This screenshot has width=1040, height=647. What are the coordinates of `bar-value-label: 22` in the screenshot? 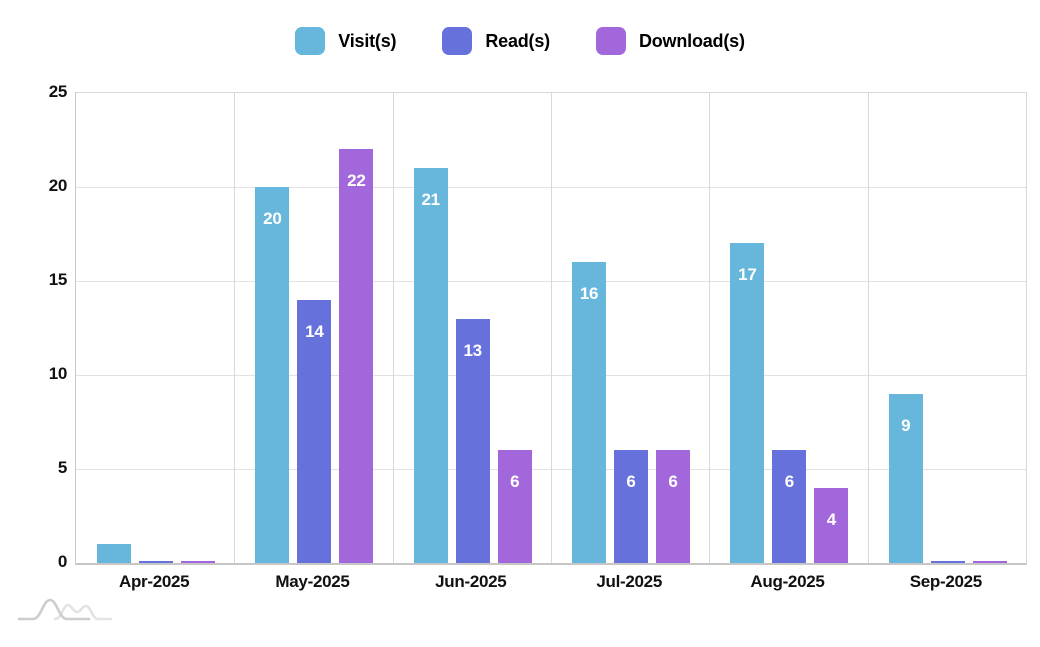 It's located at (356, 181).